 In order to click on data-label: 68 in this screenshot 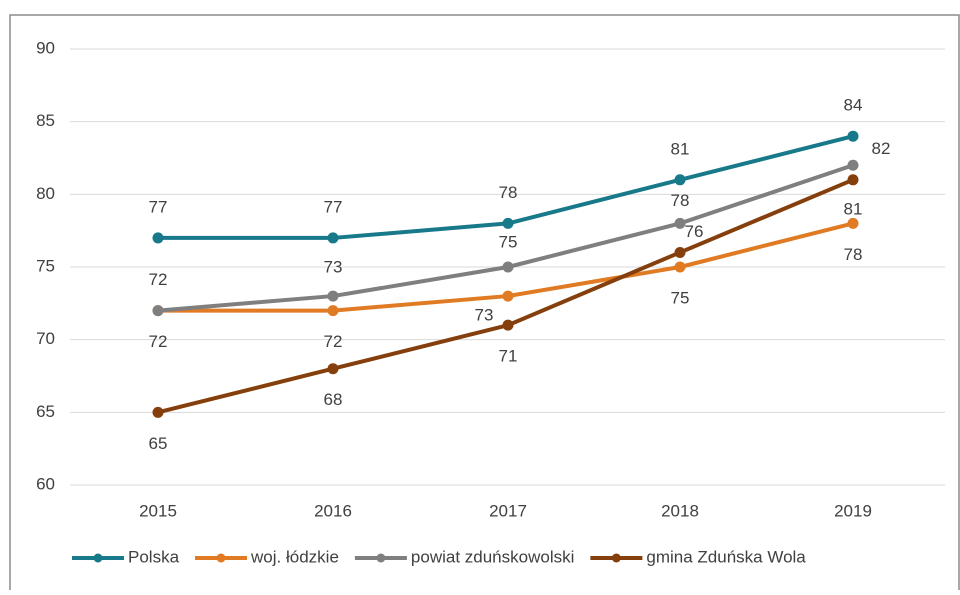, I will do `click(333, 399)`.